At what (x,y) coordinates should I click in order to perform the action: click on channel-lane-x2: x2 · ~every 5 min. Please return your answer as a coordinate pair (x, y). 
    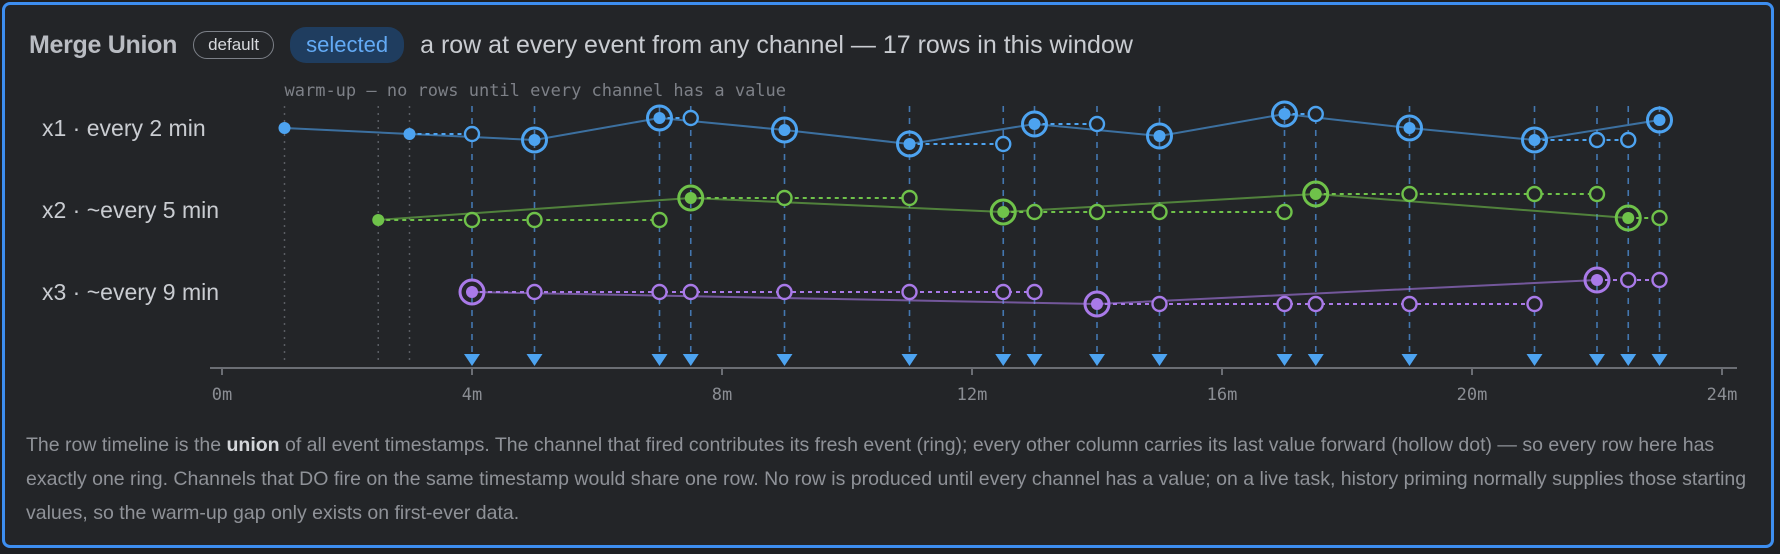
    Looking at the image, I should click on (855, 206).